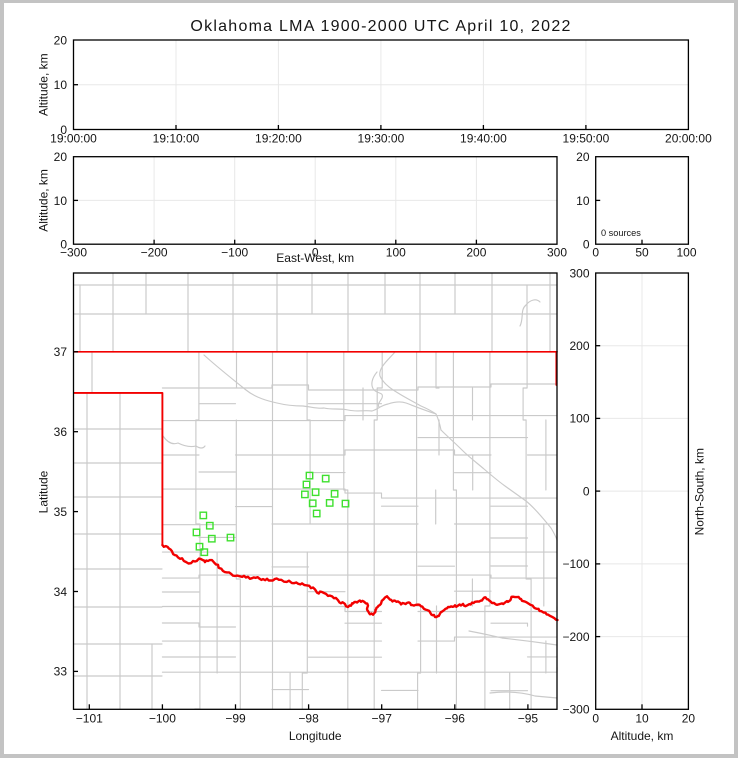 The height and width of the screenshot is (758, 738). Describe the element at coordinates (642, 253) in the screenshot. I see `svg-text: 50` at that location.